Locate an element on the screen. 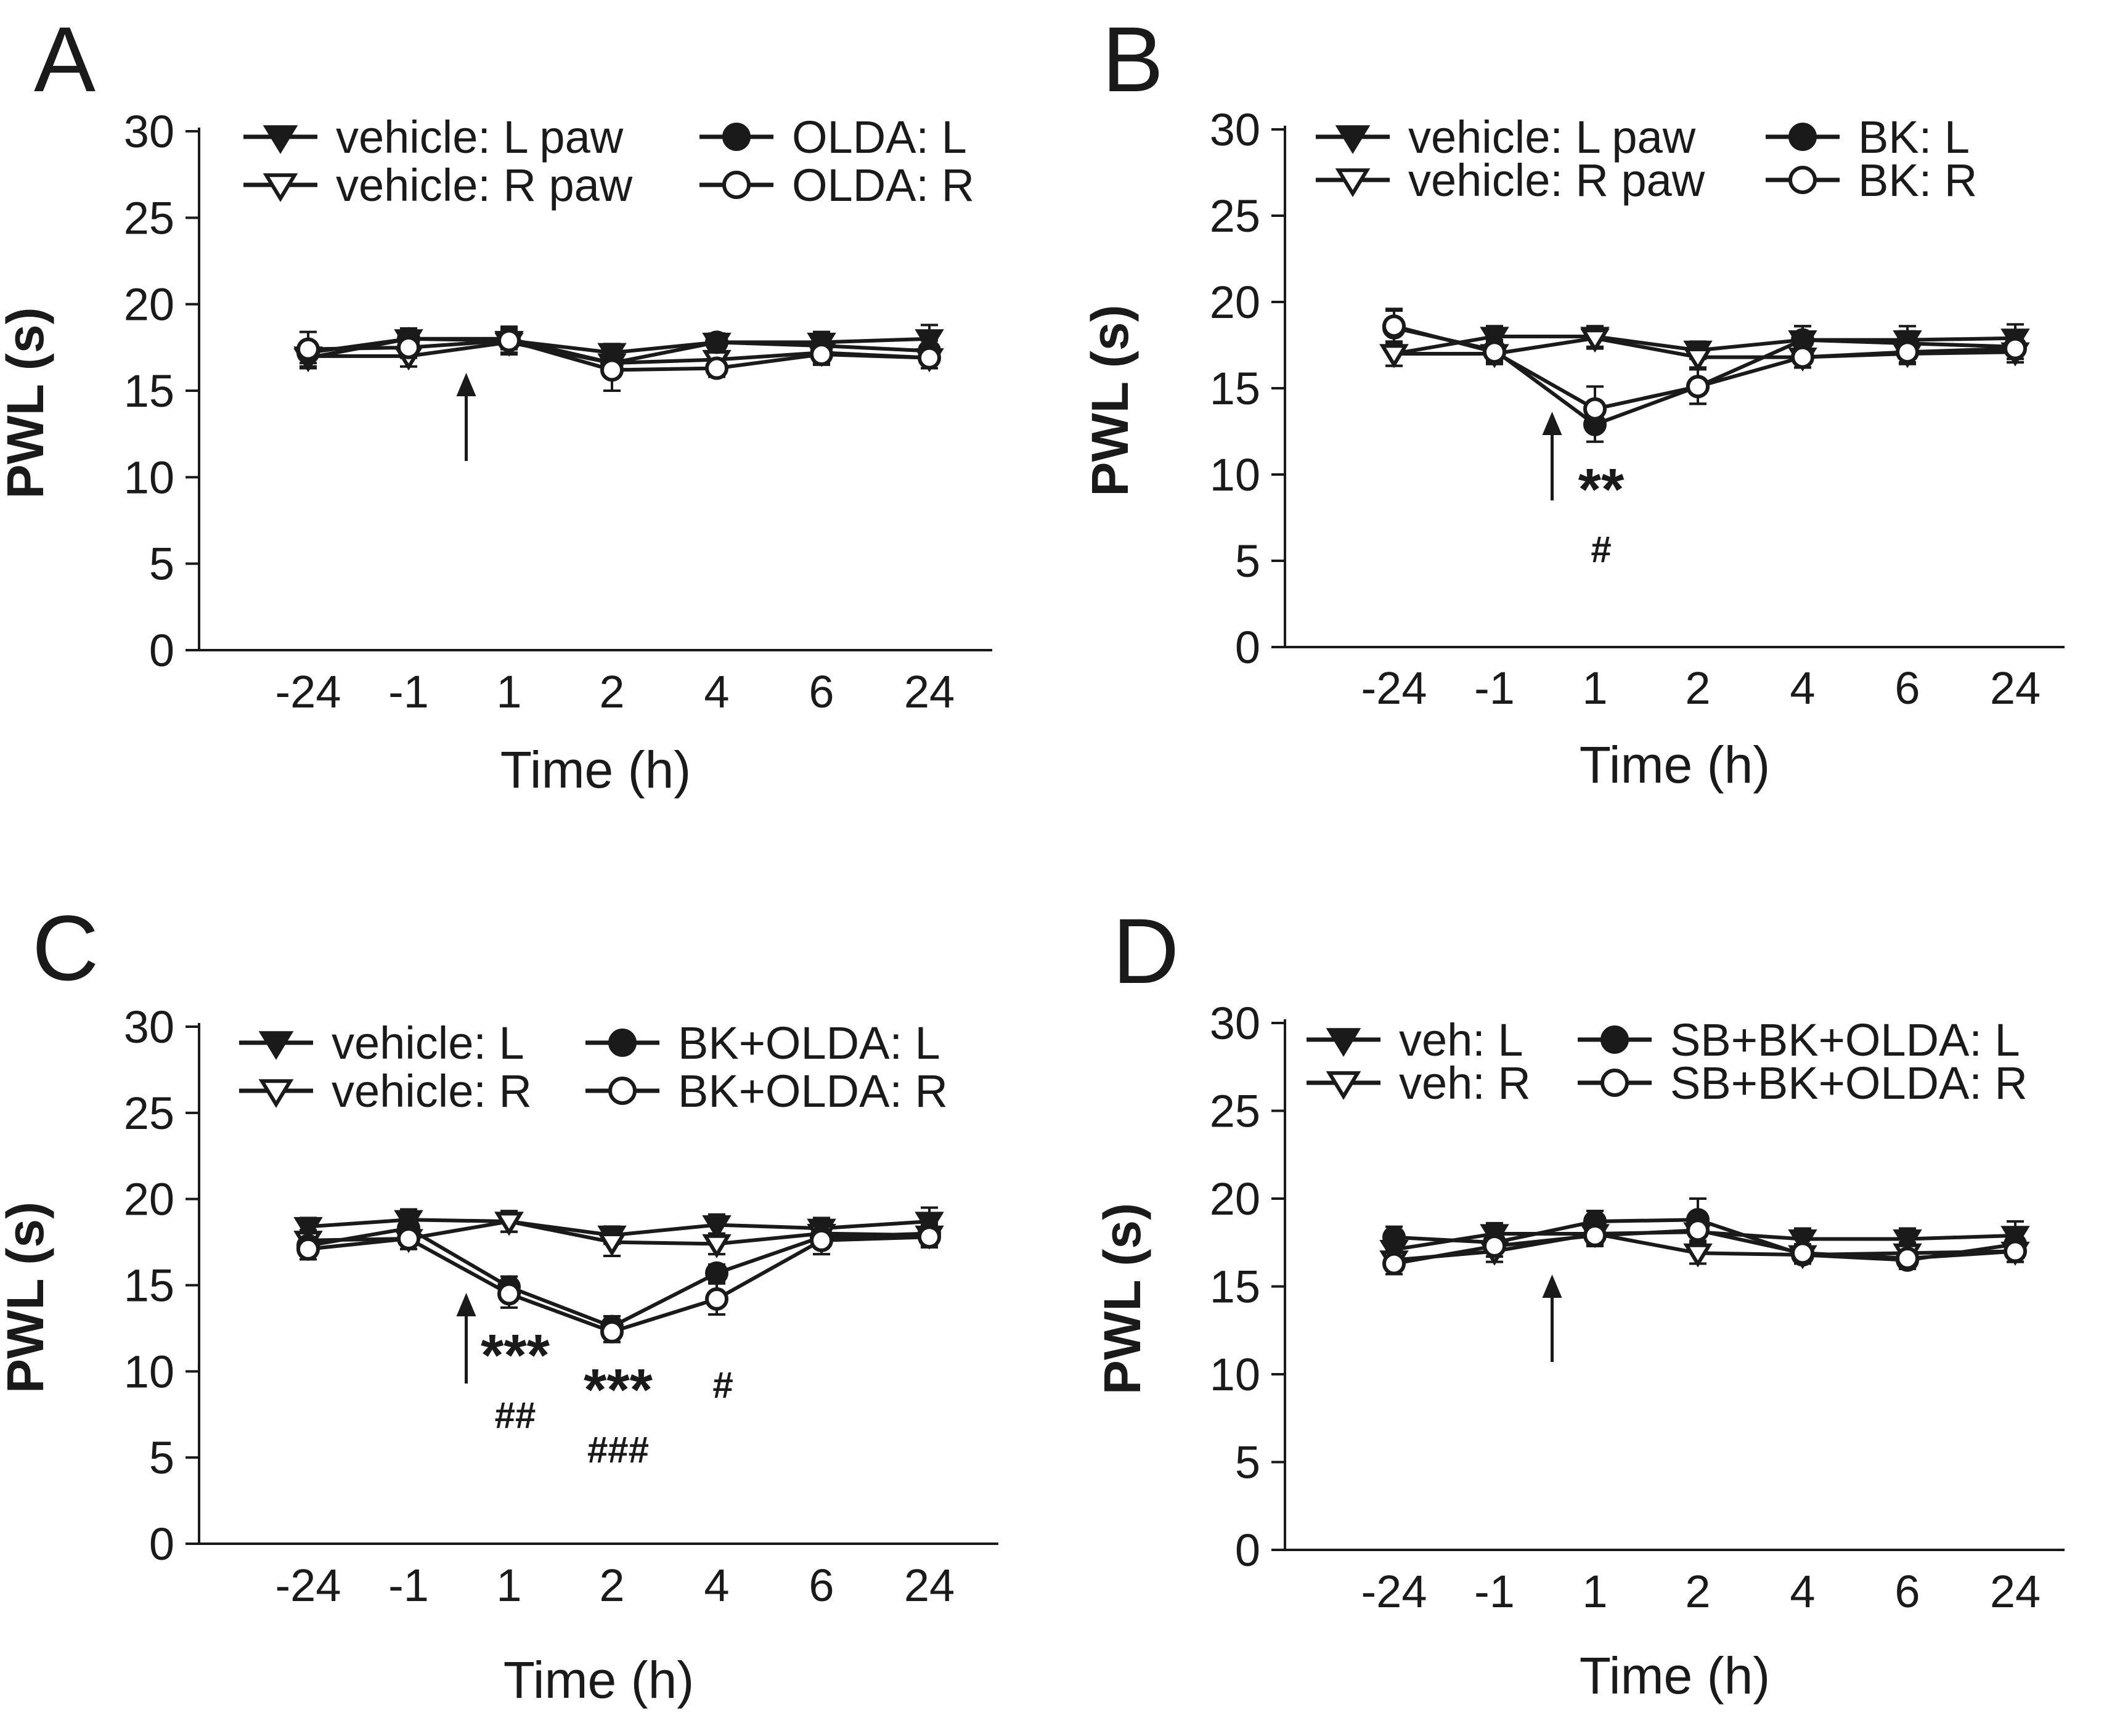 The width and height of the screenshot is (2104, 1736). significance-hash: ## is located at coordinates (515, 1416).